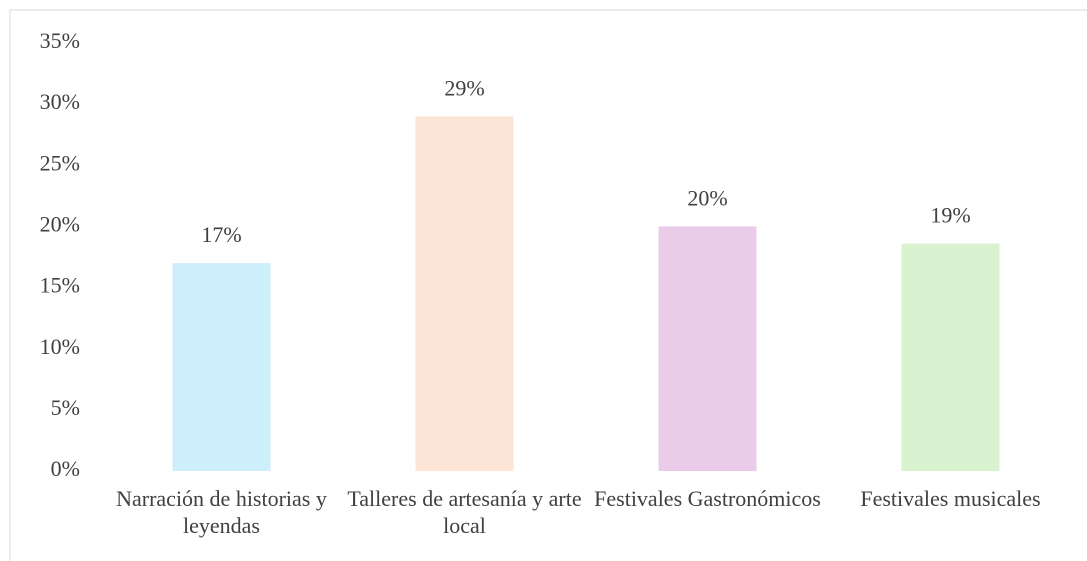 The width and height of the screenshot is (1087, 561). I want to click on x-tick-label: Festivales Gastronómicos, so click(707, 498).